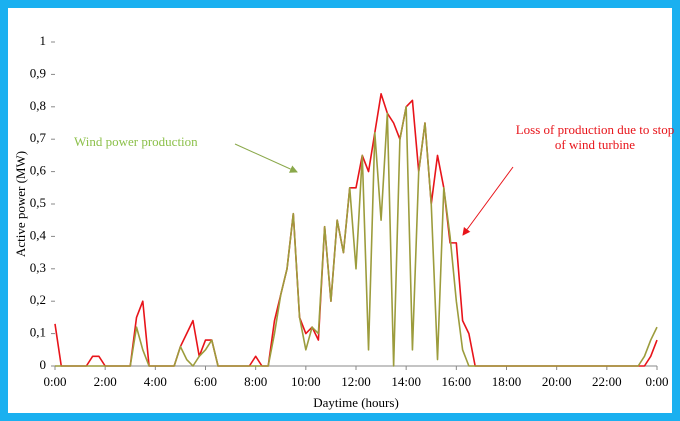 This screenshot has width=680, height=421. I want to click on y-tick-label: 0,6, so click(38, 170).